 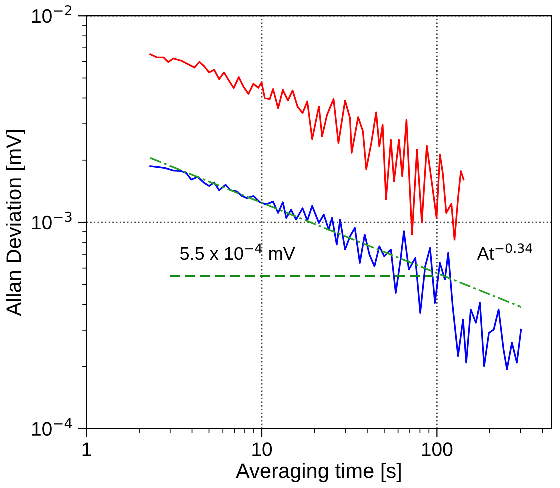 I want to click on y-tick-label: 10$^{−3}$, so click(x=52, y=221).